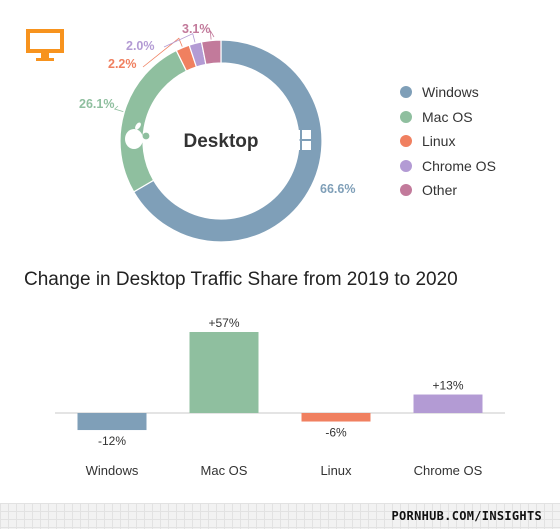 The height and width of the screenshot is (529, 560). What do you see at coordinates (440, 190) in the screenshot?
I see `legend-label: Other` at bounding box center [440, 190].